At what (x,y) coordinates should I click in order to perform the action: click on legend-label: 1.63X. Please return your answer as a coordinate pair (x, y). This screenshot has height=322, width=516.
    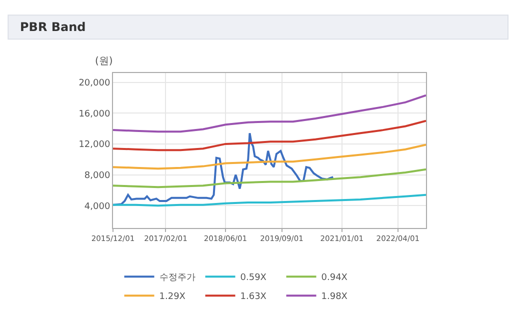
    Looking at the image, I should click on (253, 297).